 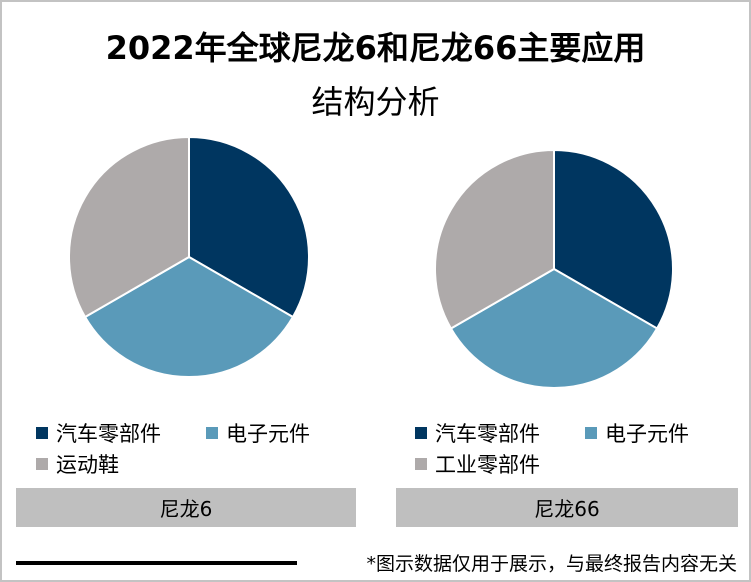 I want to click on footnote: *图示数据仅用于展示，与最终报告内容无关, so click(x=551, y=564).